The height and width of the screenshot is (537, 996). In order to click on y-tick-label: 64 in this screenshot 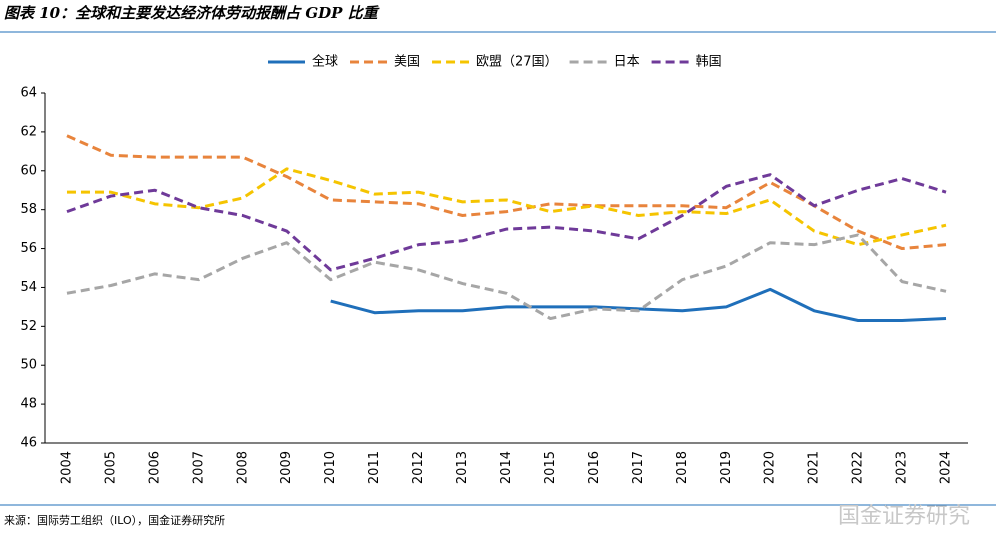, I will do `click(28, 93)`.